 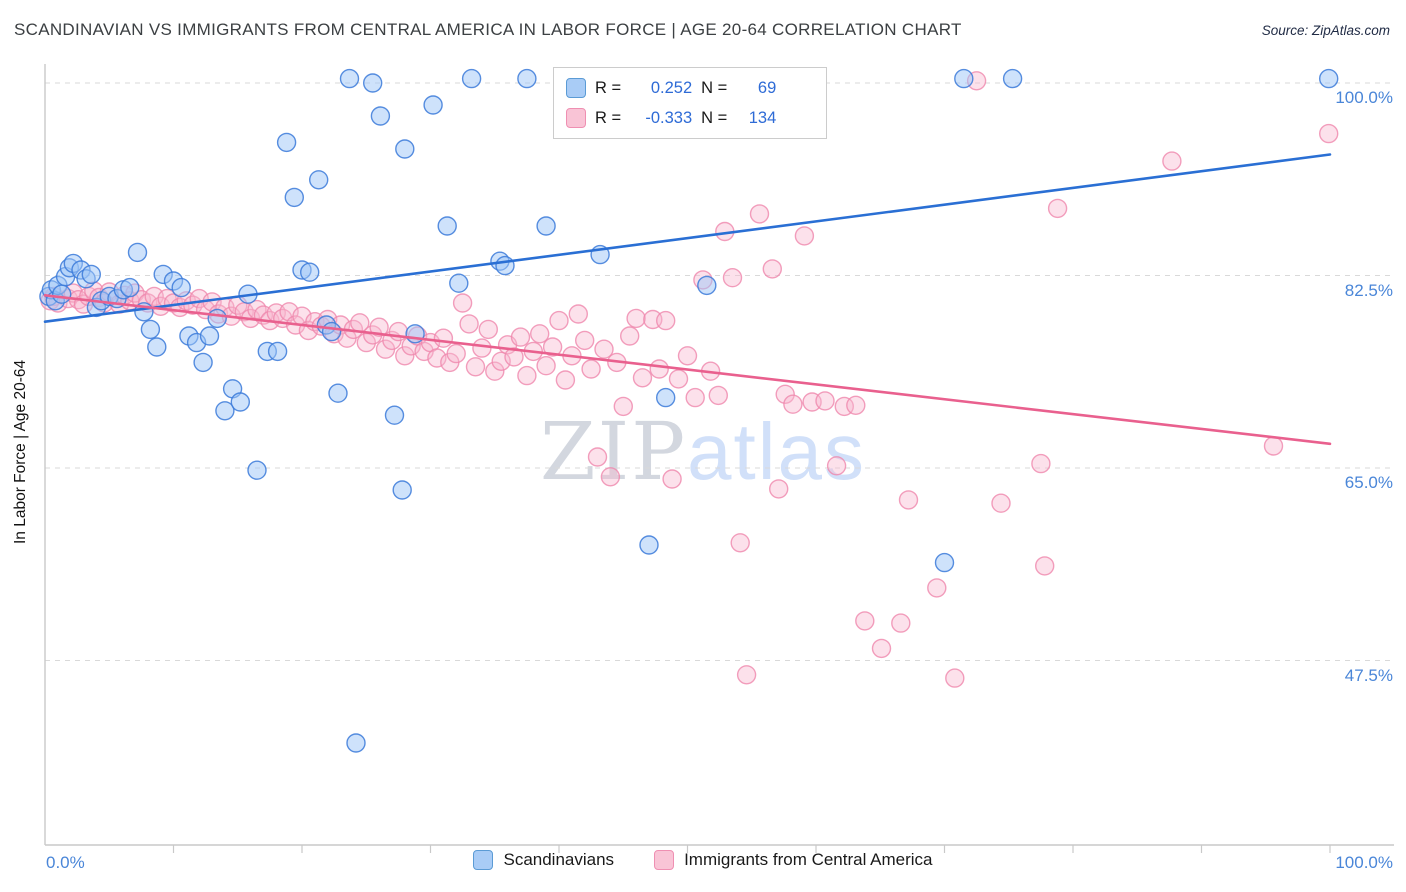 What do you see at coordinates (703, 451) in the screenshot?
I see `zipatlas-watermark: ZIPatlas` at bounding box center [703, 451].